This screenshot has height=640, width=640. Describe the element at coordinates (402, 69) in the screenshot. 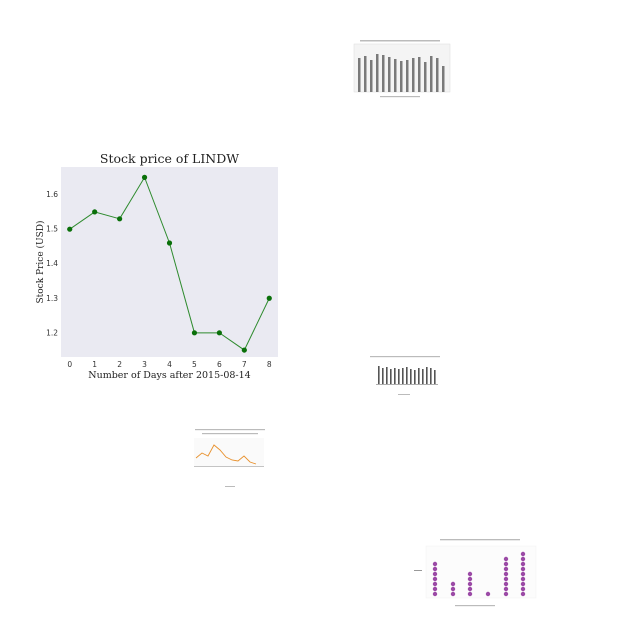

I see `thumbnail-bar-chart-top` at that location.